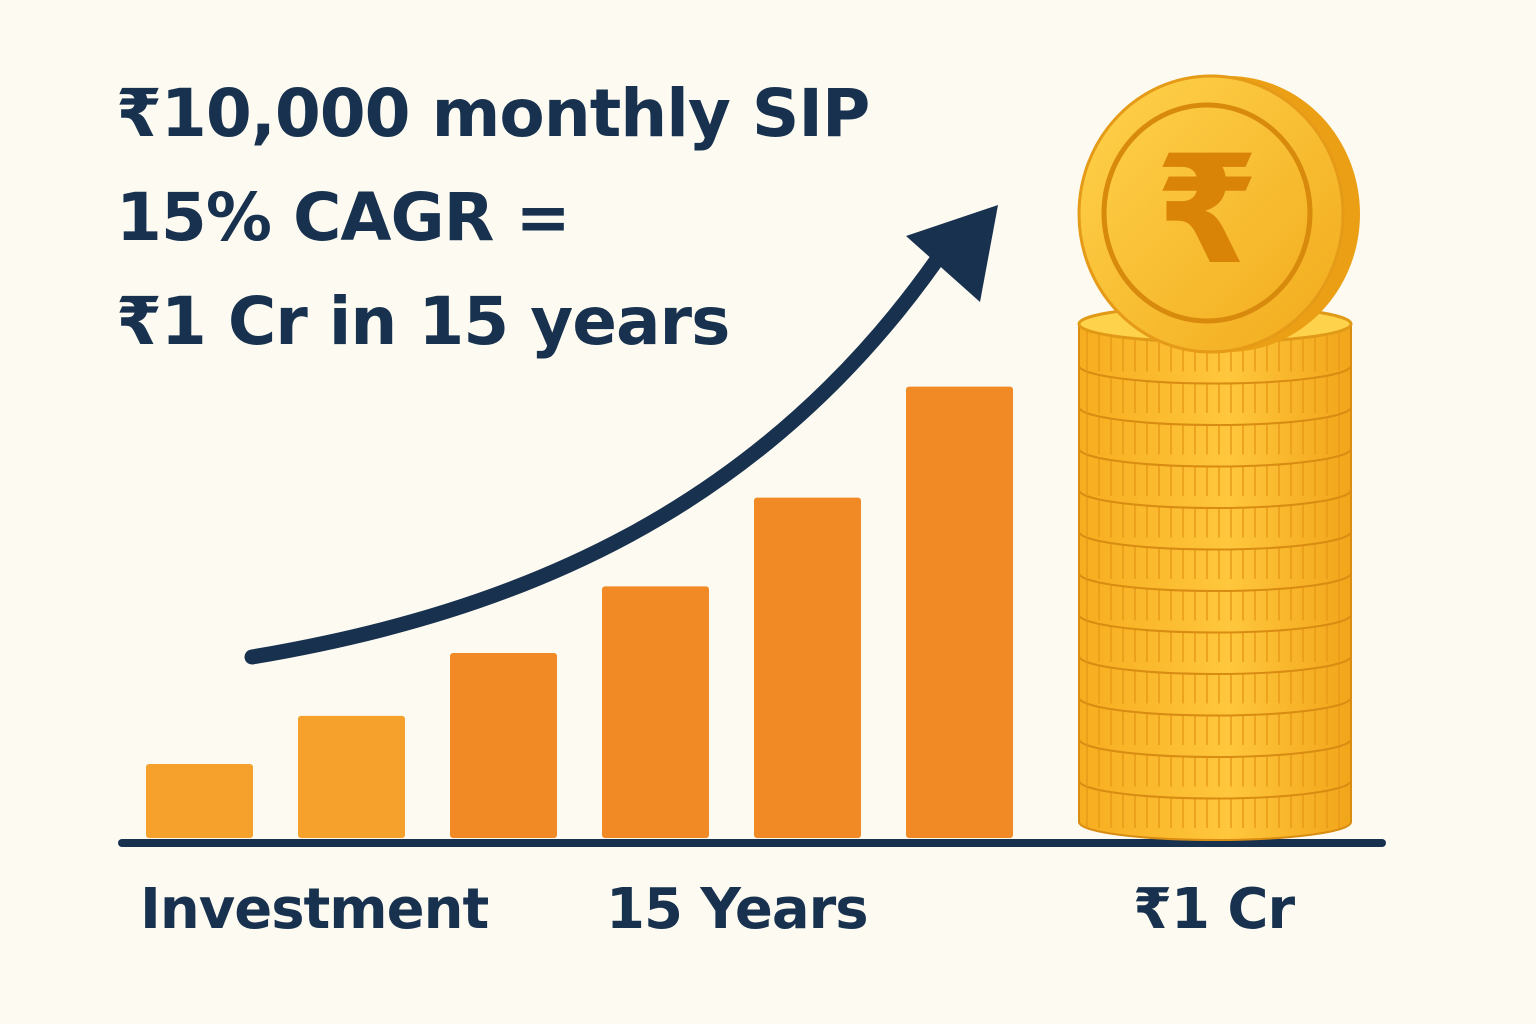 This screenshot has width=1536, height=1024. What do you see at coordinates (1214, 909) in the screenshot?
I see `x-label-1-cr: ₹1 Cr` at bounding box center [1214, 909].